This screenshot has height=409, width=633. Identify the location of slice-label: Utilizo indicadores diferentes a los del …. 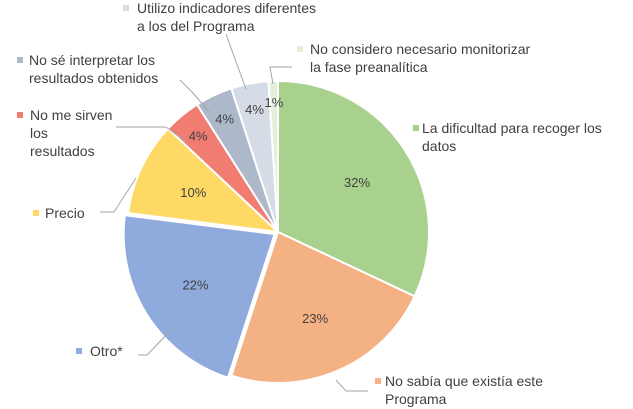
(226, 17).